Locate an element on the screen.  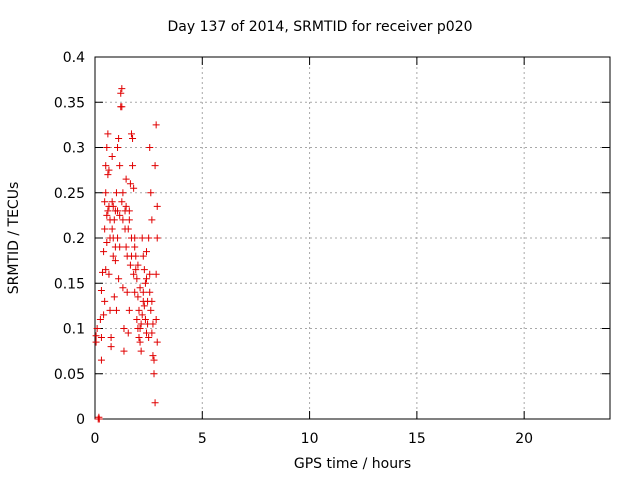
x-tick-labels: 0 5 10 15 20 is located at coordinates (312, 439).